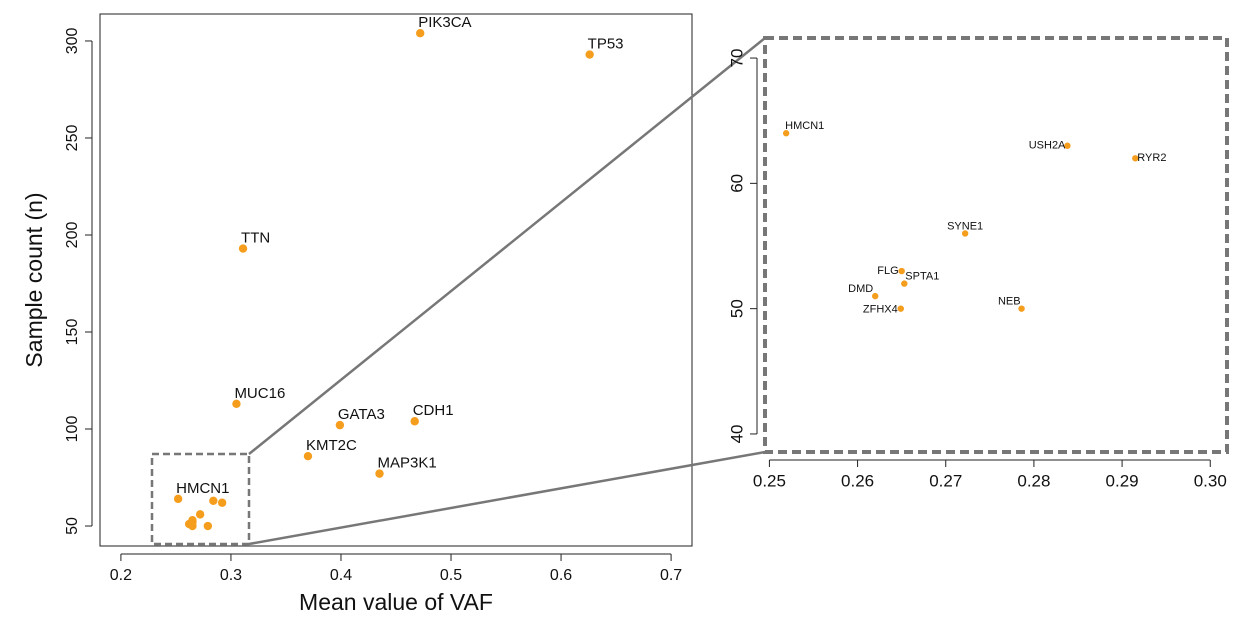 The image size is (1233, 620). I want to click on x-axis-title: Mean value of VAF, so click(396, 602).